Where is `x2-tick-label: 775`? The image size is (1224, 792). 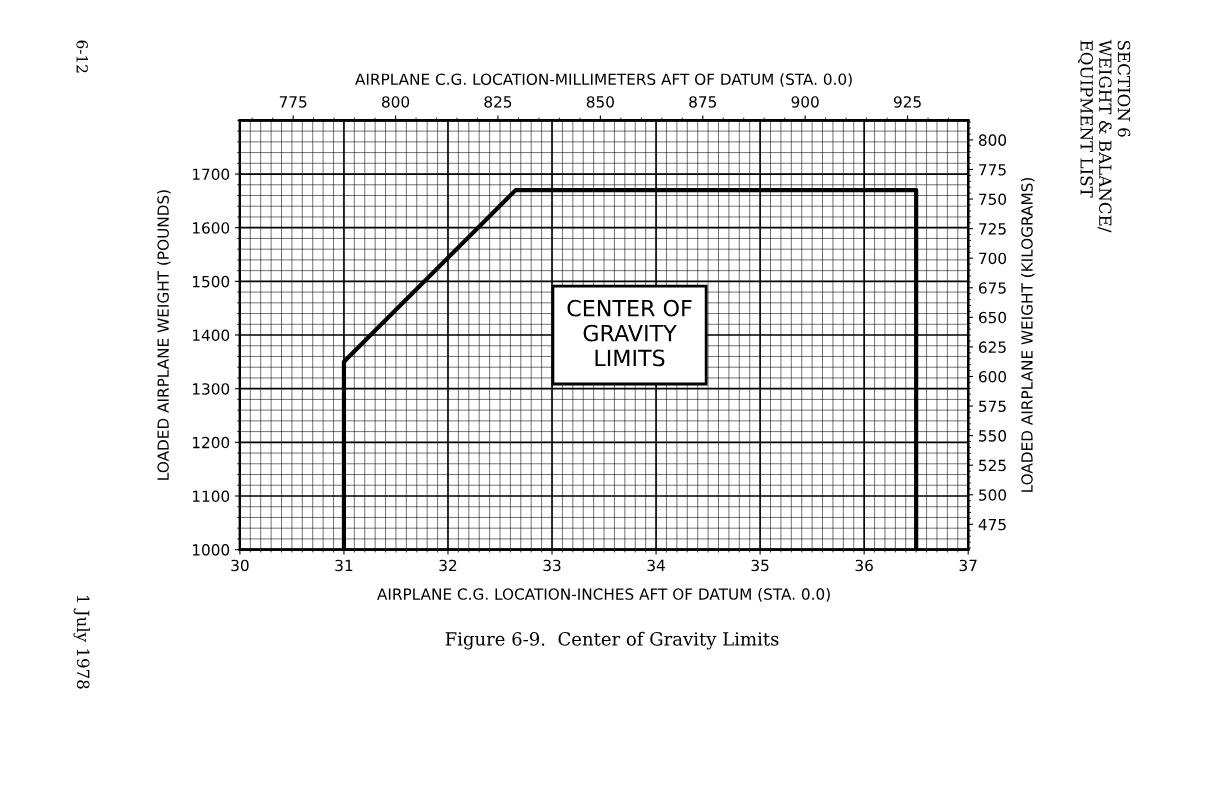
x2-tick-label: 775 is located at coordinates (293, 102).